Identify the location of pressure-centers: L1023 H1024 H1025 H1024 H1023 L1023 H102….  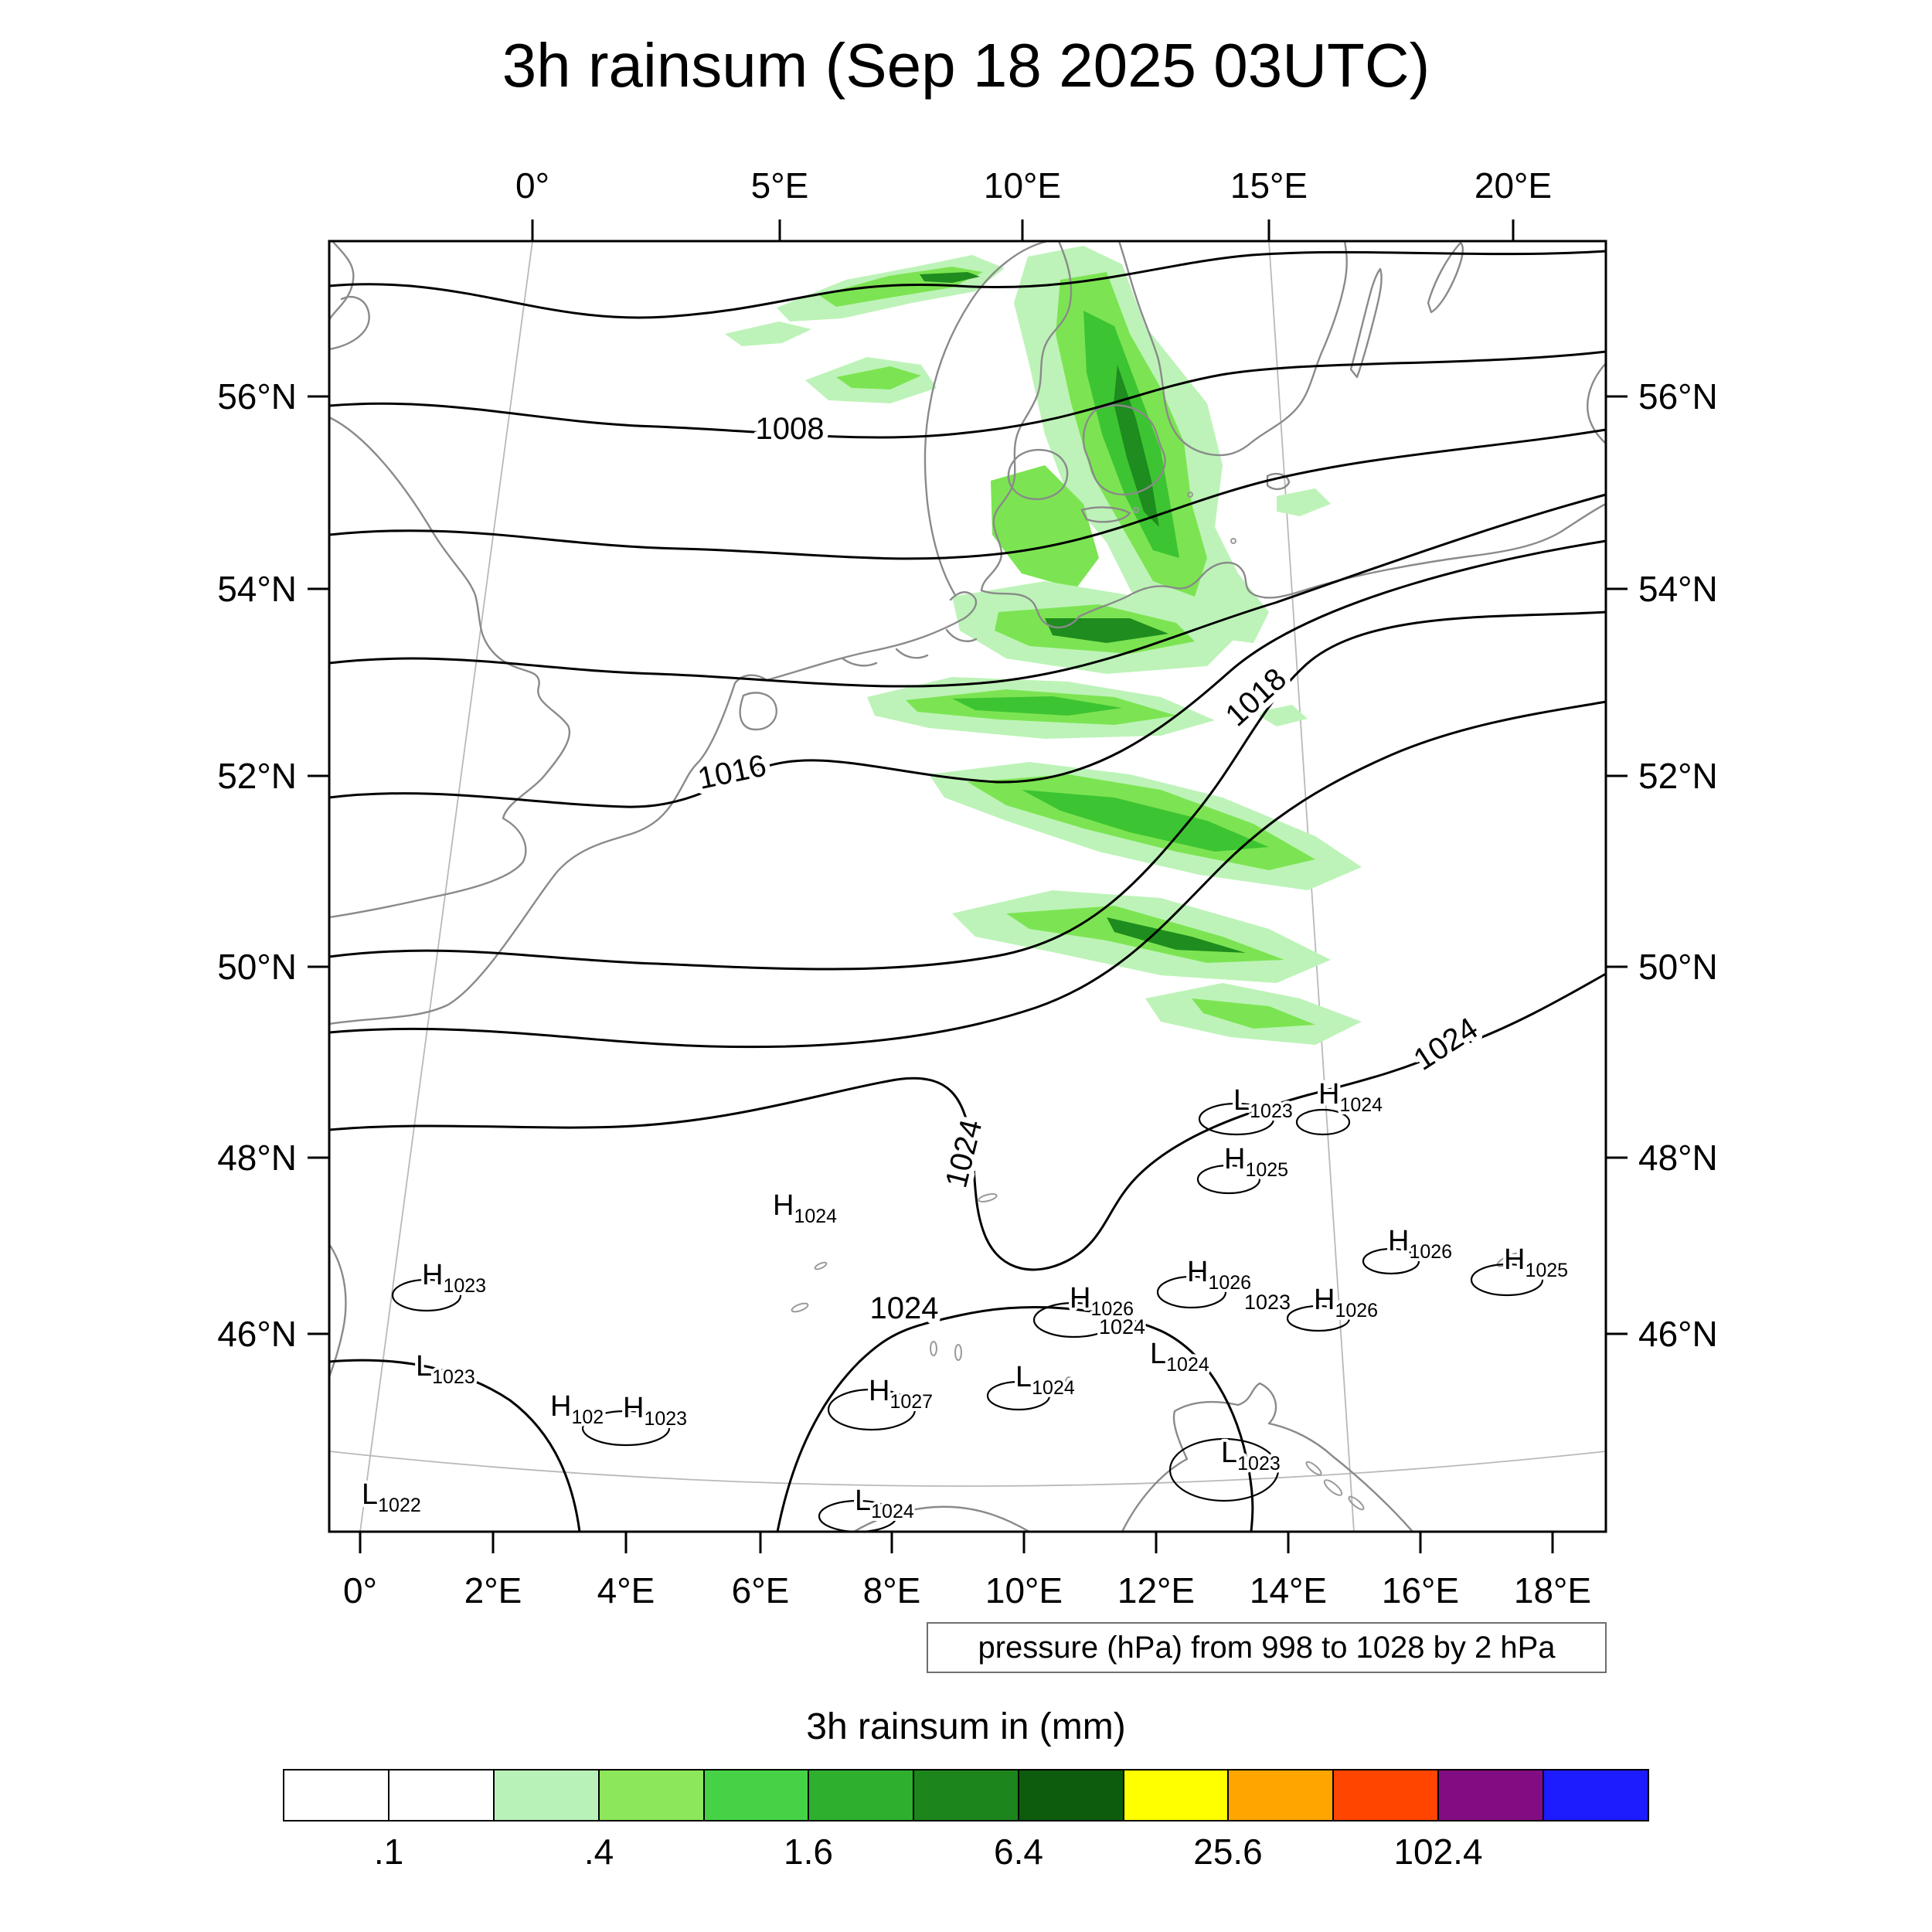
(965, 1300).